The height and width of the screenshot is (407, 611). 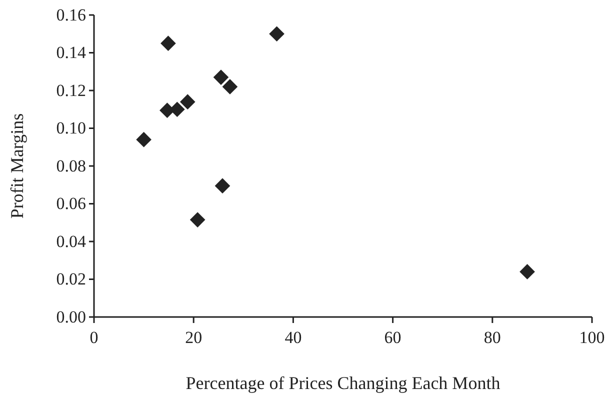 What do you see at coordinates (71, 14) in the screenshot?
I see `y-tick-label: 0.16` at bounding box center [71, 14].